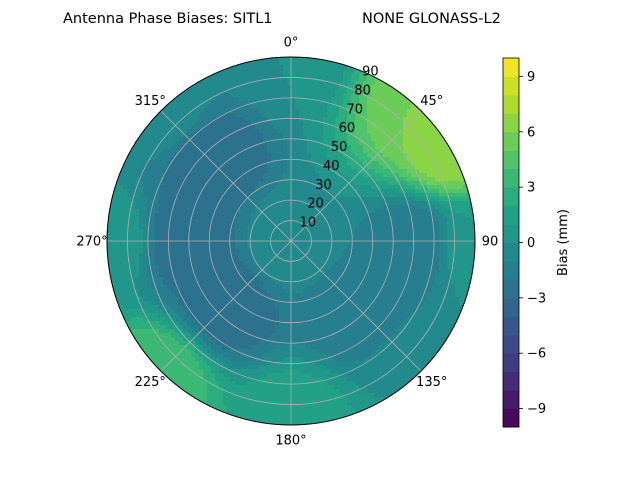  I want to click on angular-tick-label: 270°, so click(91, 242).